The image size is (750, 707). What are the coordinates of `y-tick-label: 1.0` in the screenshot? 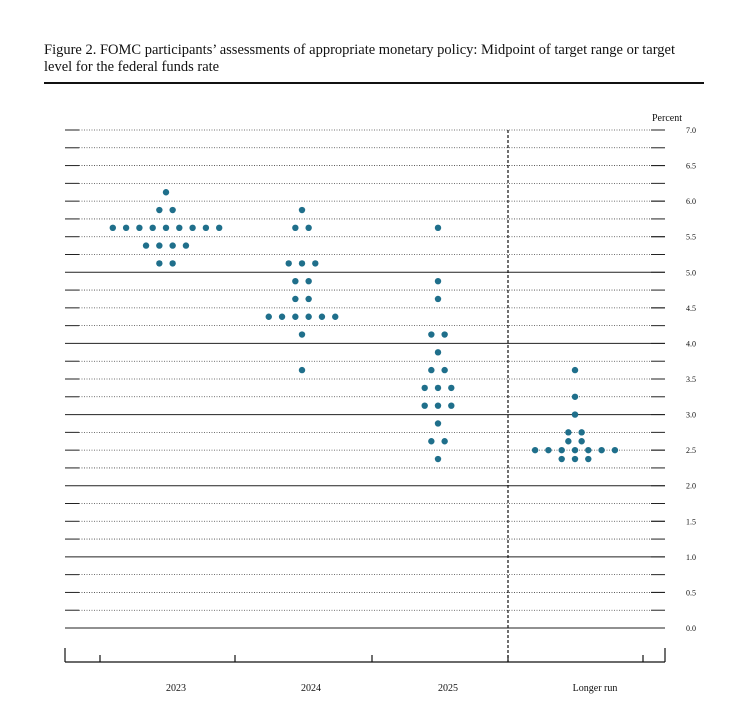 It's located at (691, 557).